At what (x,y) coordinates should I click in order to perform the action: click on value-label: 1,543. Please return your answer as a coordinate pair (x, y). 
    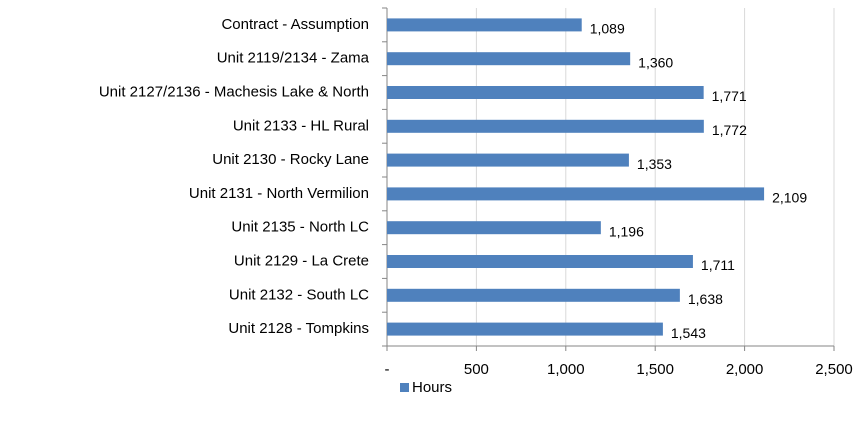
    Looking at the image, I should click on (688, 333).